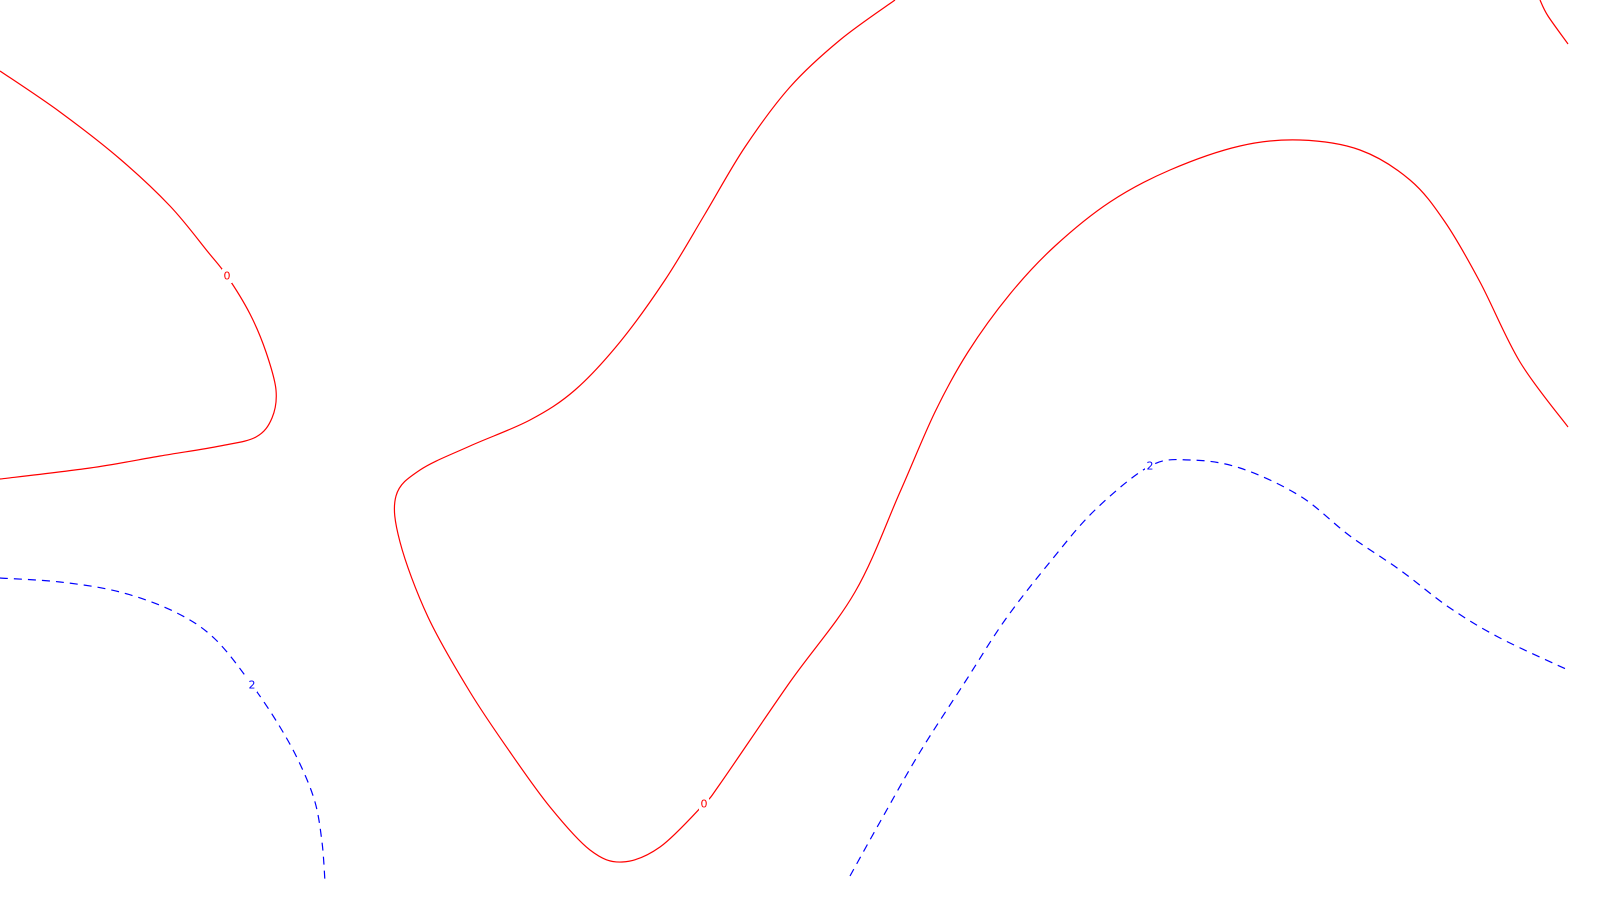  I want to click on contour-label-level-0-2: 0, so click(704, 804).